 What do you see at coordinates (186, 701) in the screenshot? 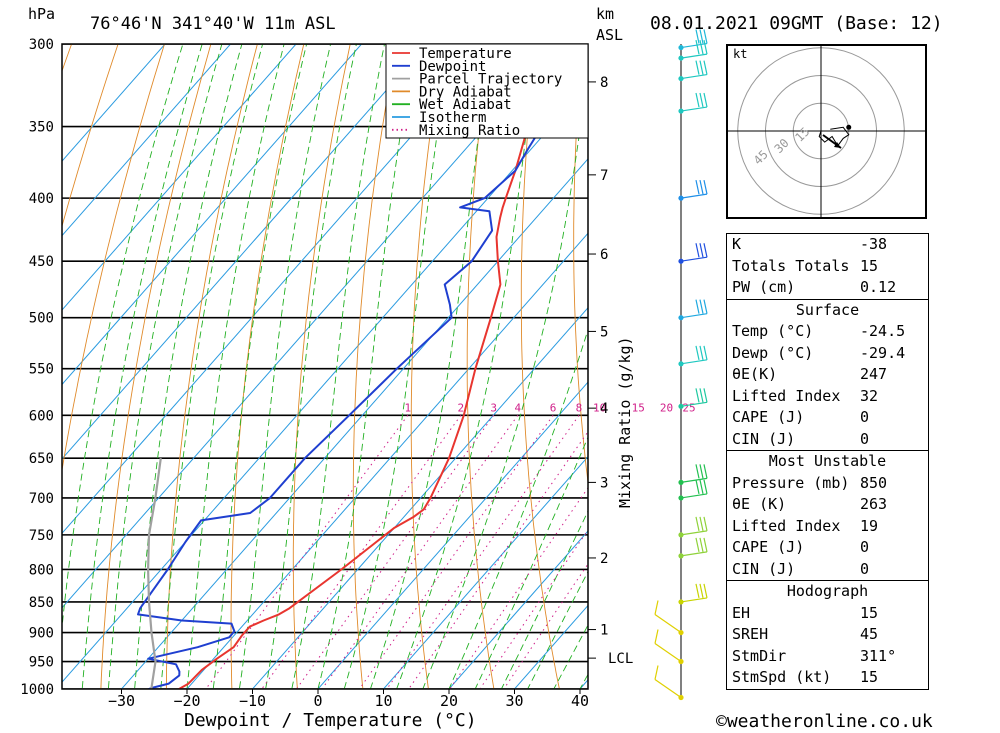
I see `temp-tick-label: −20` at bounding box center [186, 701].